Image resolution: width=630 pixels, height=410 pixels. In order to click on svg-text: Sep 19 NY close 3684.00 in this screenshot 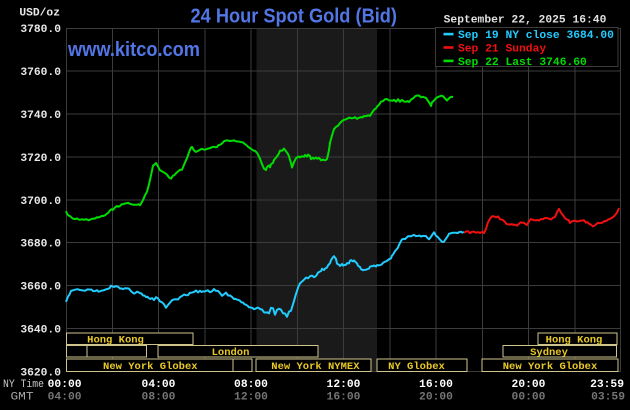, I will do `click(536, 36)`.